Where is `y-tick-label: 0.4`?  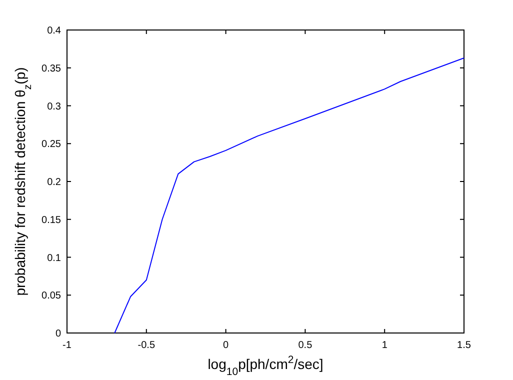 y-tick-label: 0.4 is located at coordinates (54, 31).